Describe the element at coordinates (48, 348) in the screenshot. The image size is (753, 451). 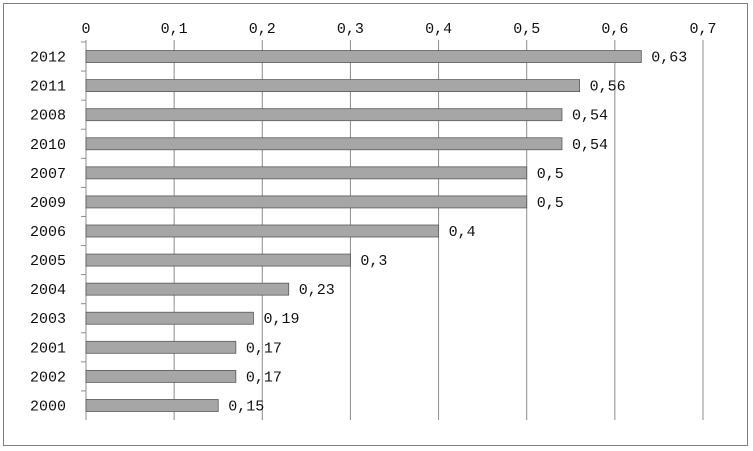
I see `y-category-label: 2001` at that location.